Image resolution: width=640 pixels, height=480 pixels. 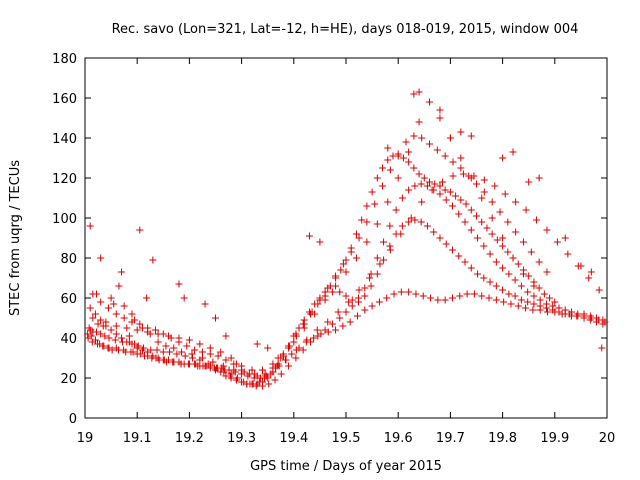 What do you see at coordinates (346, 438) in the screenshot?
I see `x-tick-label: 19.5` at bounding box center [346, 438].